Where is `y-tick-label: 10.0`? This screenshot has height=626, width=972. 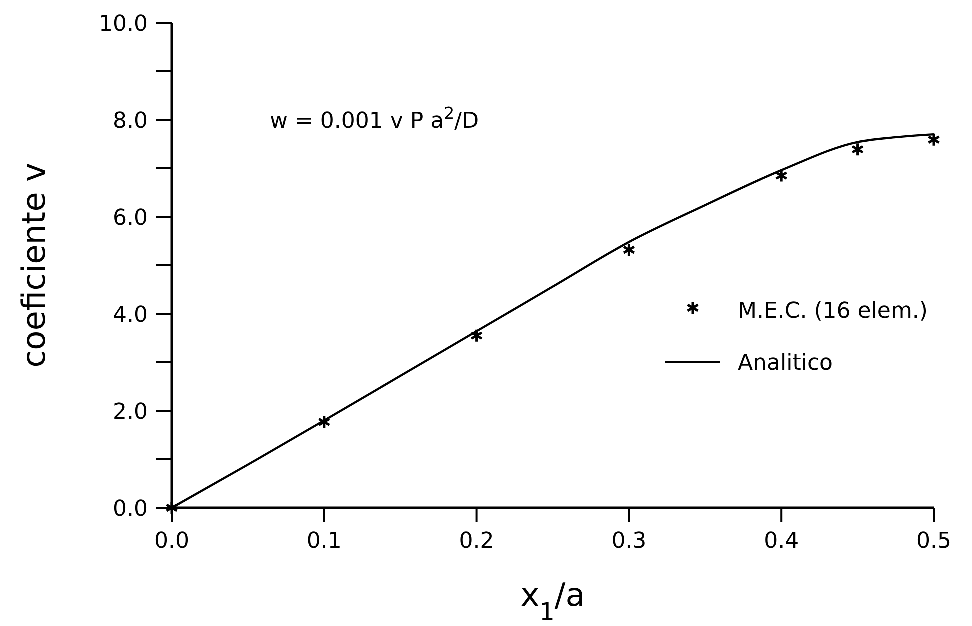 y-tick-label: 10.0 is located at coordinates (123, 24).